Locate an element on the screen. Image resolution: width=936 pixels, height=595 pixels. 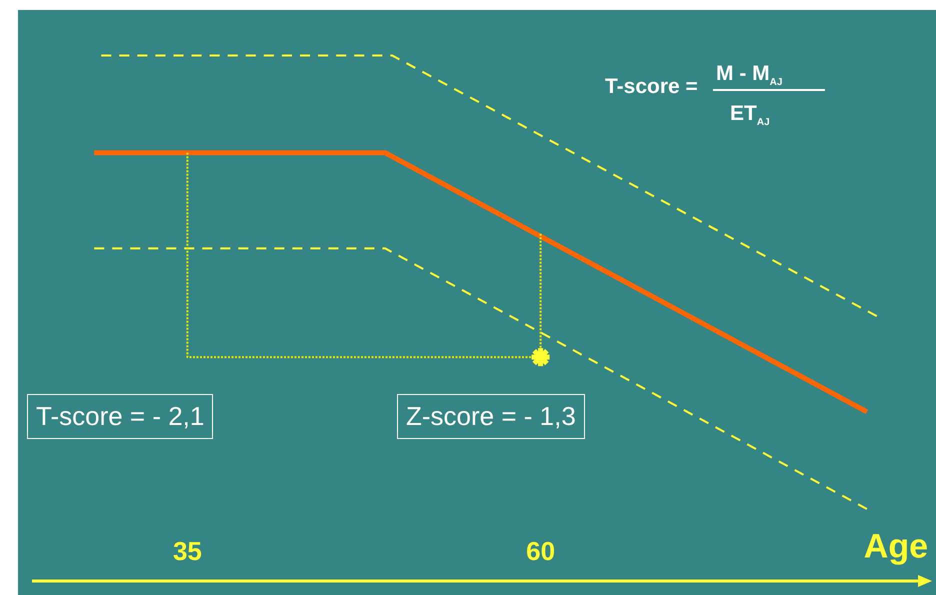
annotation: M - M$_{AJ}$ is located at coordinates (749, 75).